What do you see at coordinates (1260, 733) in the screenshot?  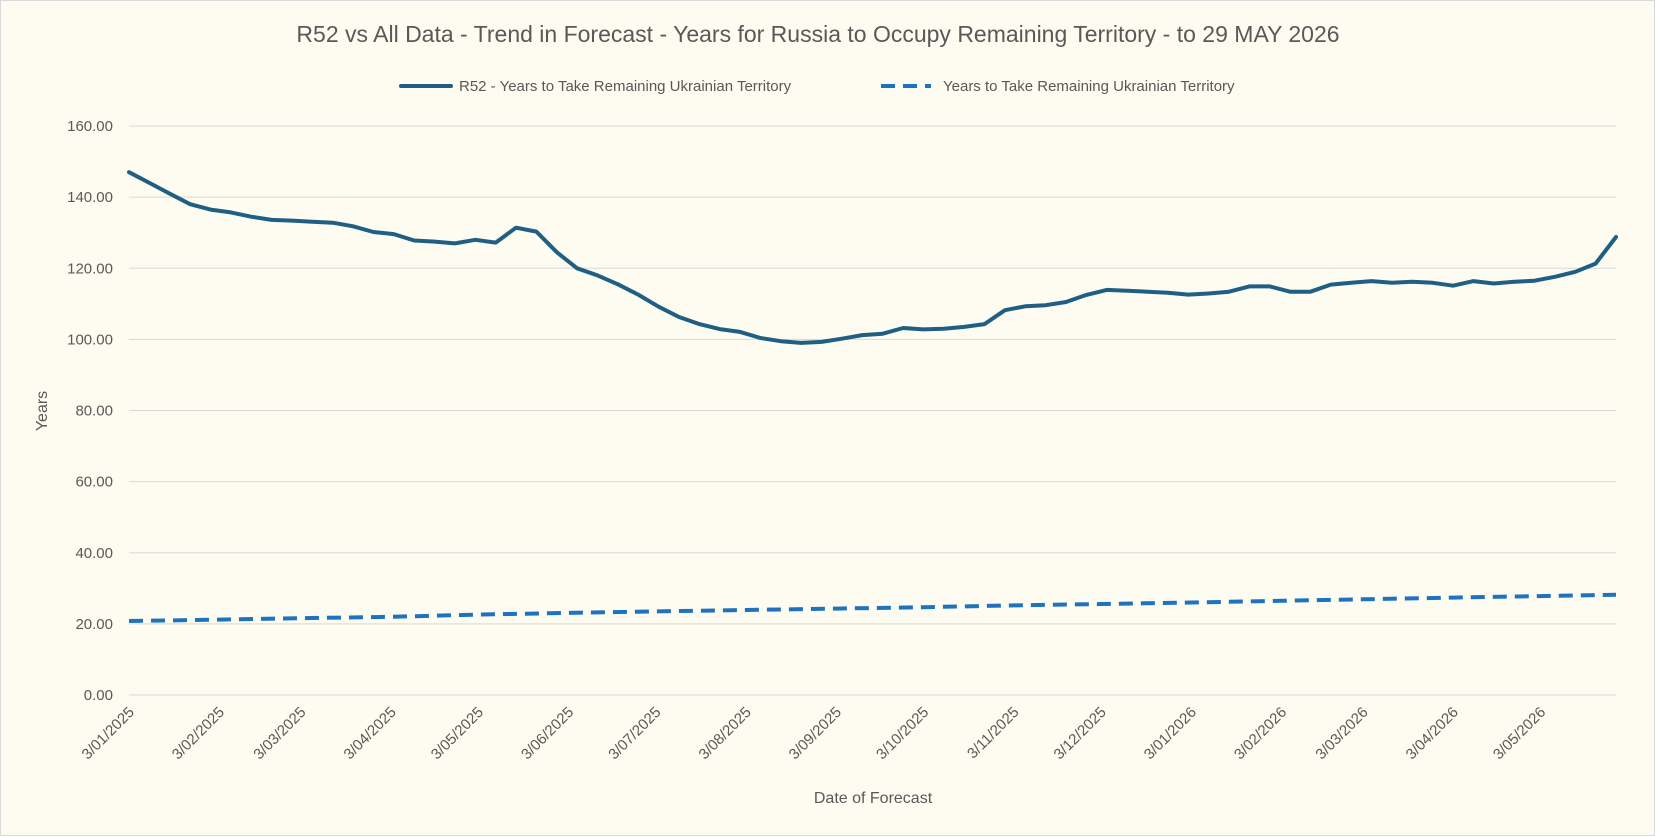 I see `x-tick-label: 3/02/2026` at bounding box center [1260, 733].